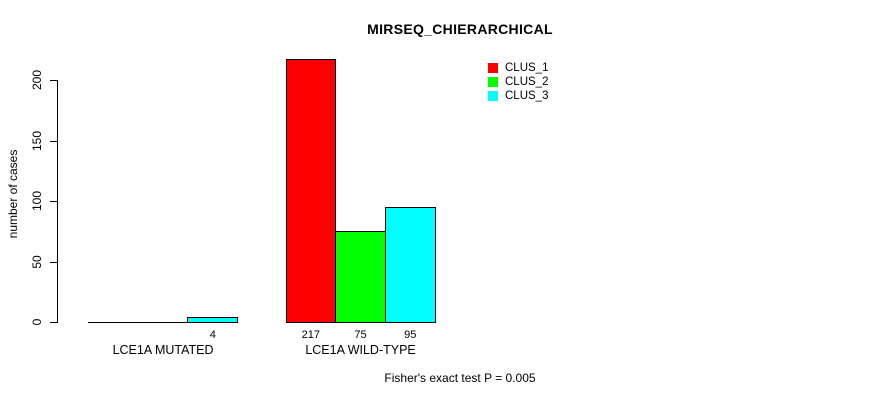 The height and width of the screenshot is (400, 890). Describe the element at coordinates (37, 201) in the screenshot. I see `y-axis-tick-label: 100` at that location.